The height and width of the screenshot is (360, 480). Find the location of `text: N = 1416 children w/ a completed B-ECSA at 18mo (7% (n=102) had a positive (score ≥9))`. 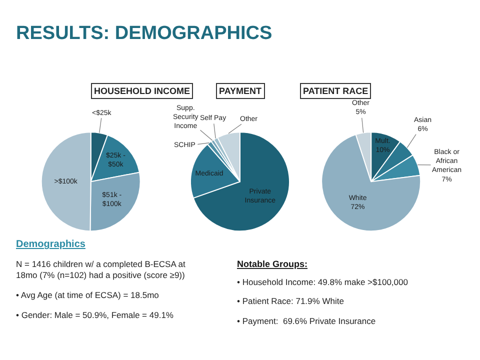

text: N = 1416 children w/ a completed B-ECSA at 18mo (7% (n=102) had a positive (score ≥9)) is located at coordinates (101, 269).